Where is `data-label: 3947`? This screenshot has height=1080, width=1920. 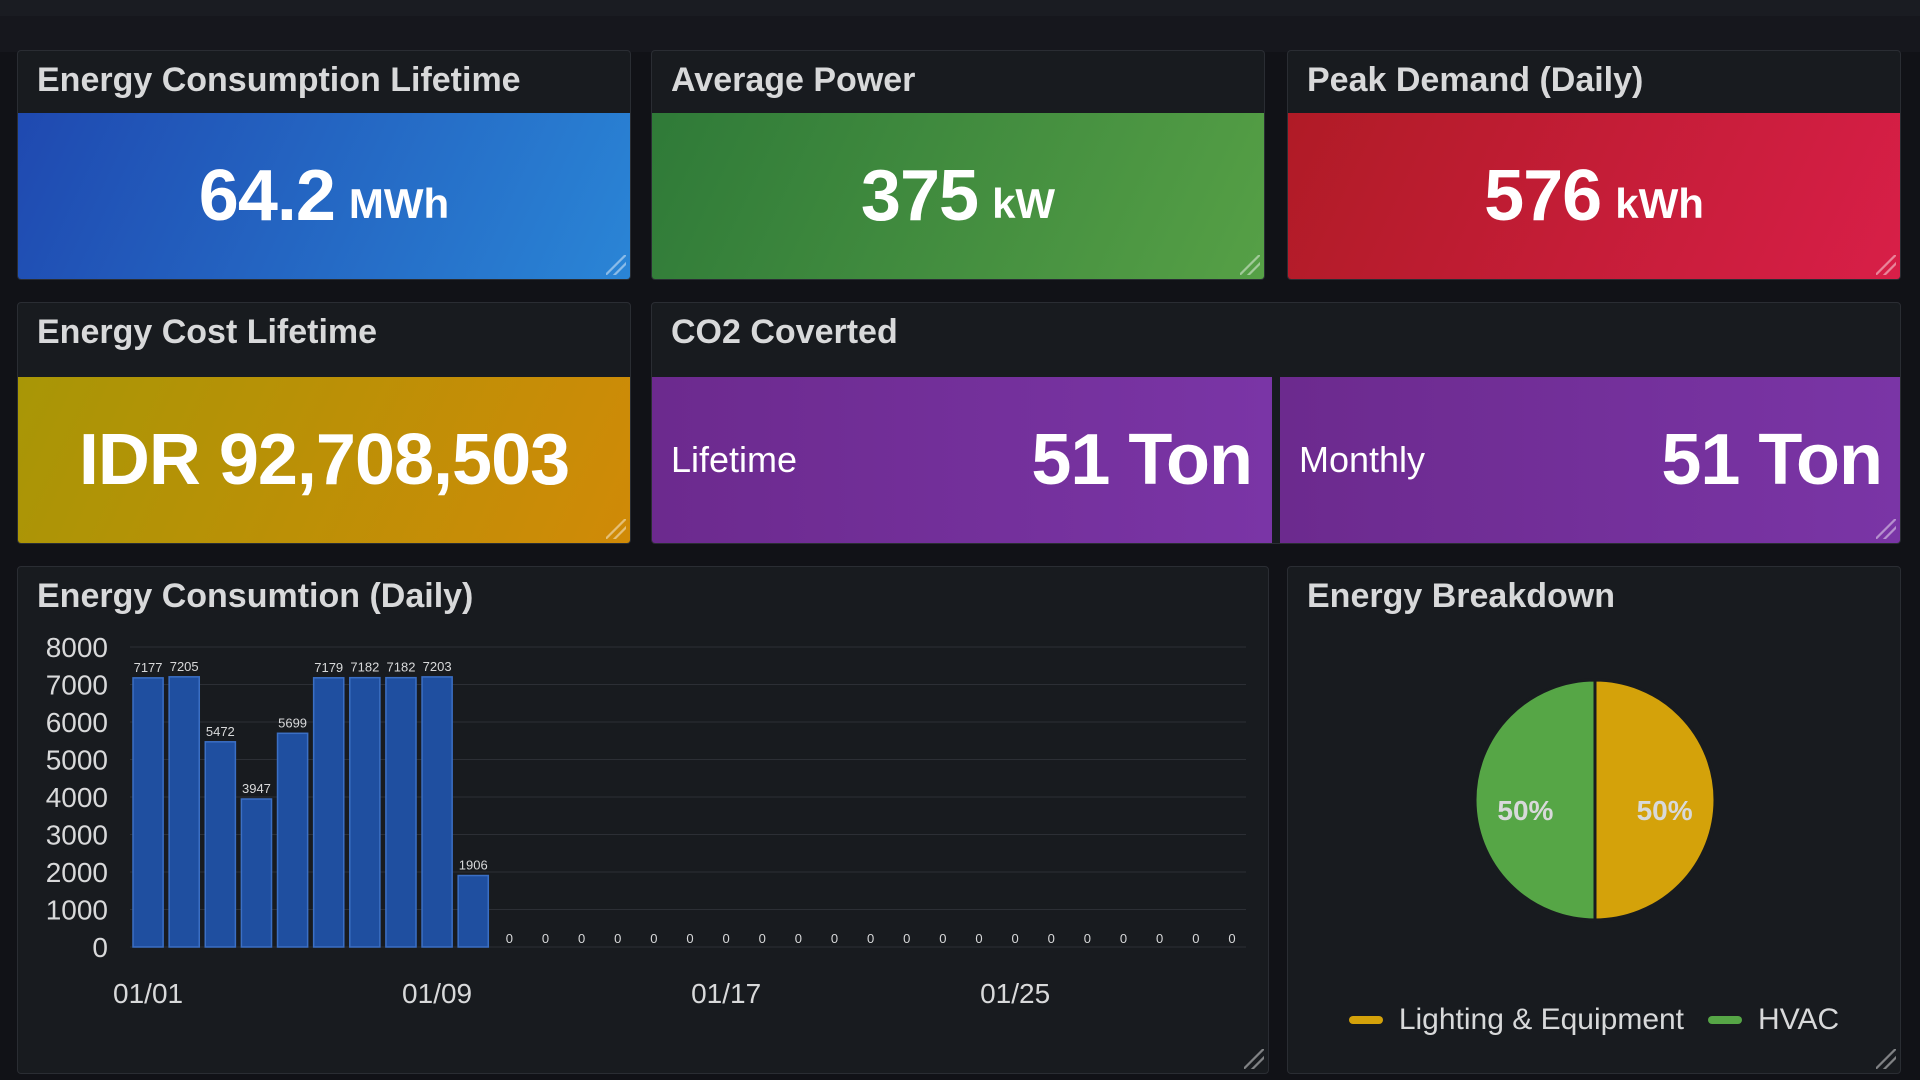 data-label: 3947 is located at coordinates (256, 788).